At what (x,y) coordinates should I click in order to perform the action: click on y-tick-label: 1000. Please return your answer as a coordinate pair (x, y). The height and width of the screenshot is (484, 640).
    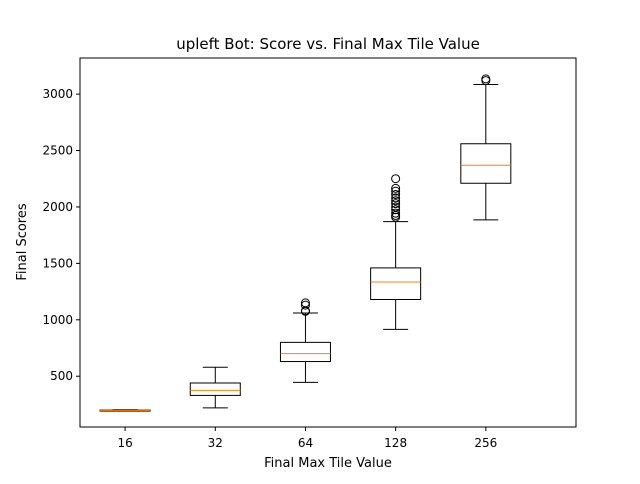
    Looking at the image, I should click on (57, 320).